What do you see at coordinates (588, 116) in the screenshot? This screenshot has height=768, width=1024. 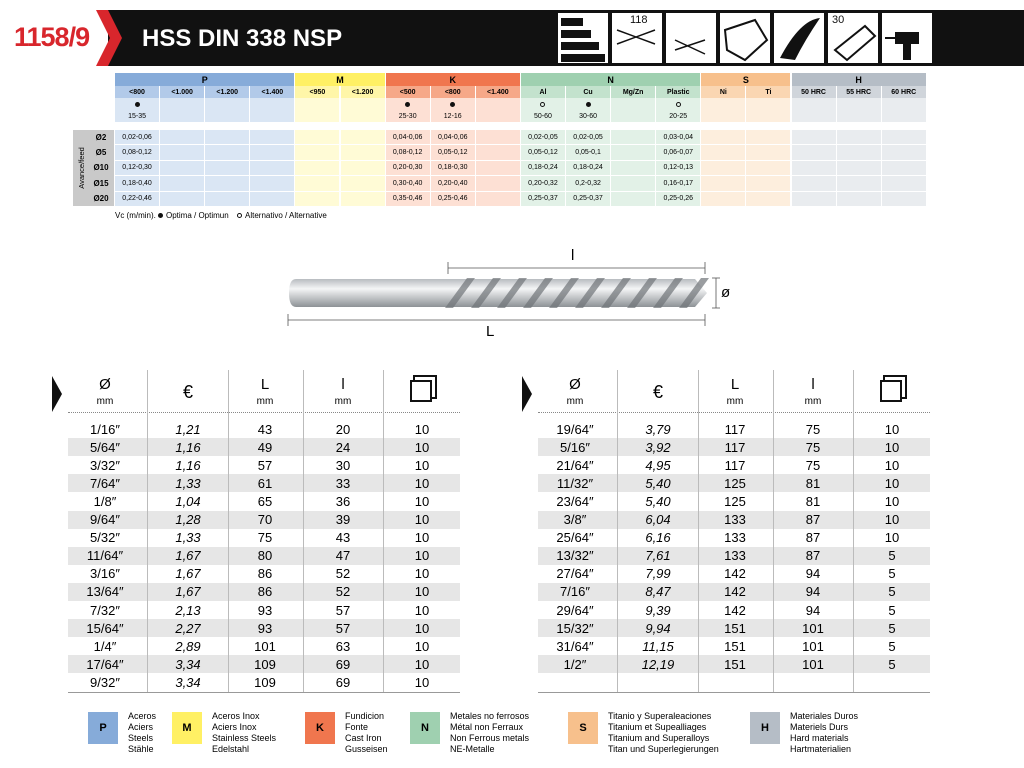 I see `speed-value: 30-60` at bounding box center [588, 116].